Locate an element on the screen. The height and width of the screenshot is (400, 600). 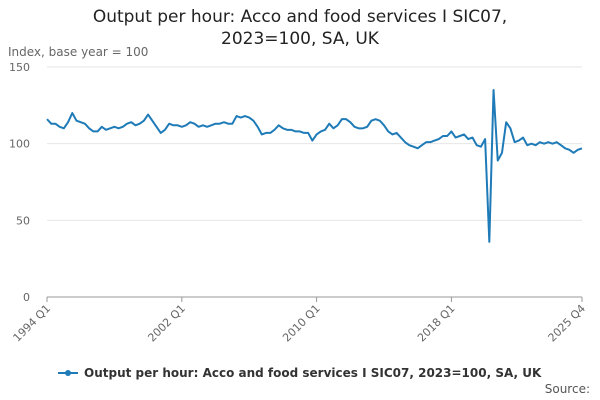
x-tick-label: 1994 Q1 is located at coordinates (32, 323).